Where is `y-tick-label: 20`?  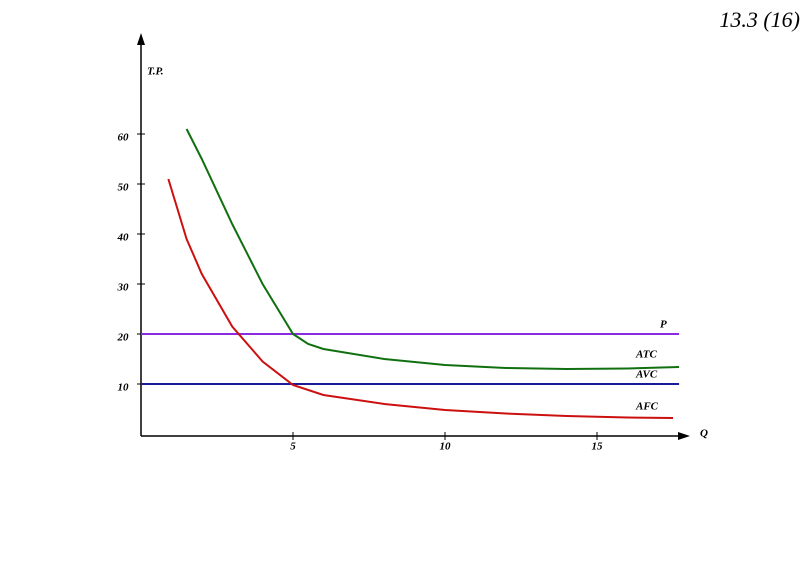
y-tick-label: 20 is located at coordinates (123, 338).